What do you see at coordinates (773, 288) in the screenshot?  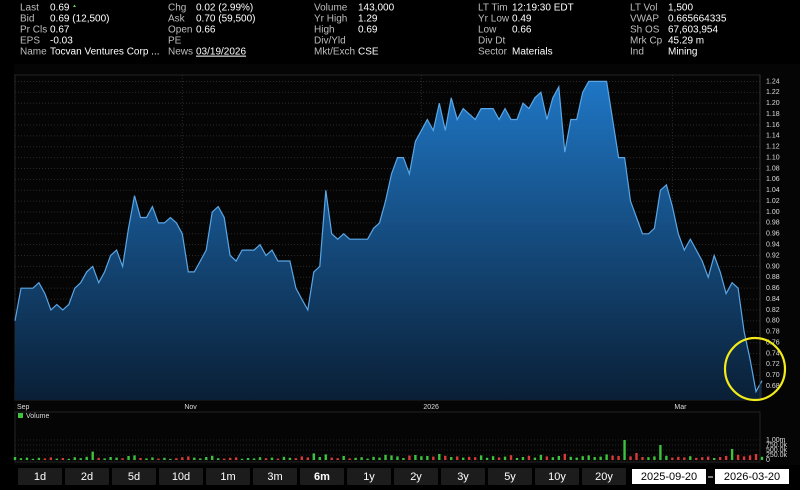 I see `y-tick-label: 0.86` at bounding box center [773, 288].